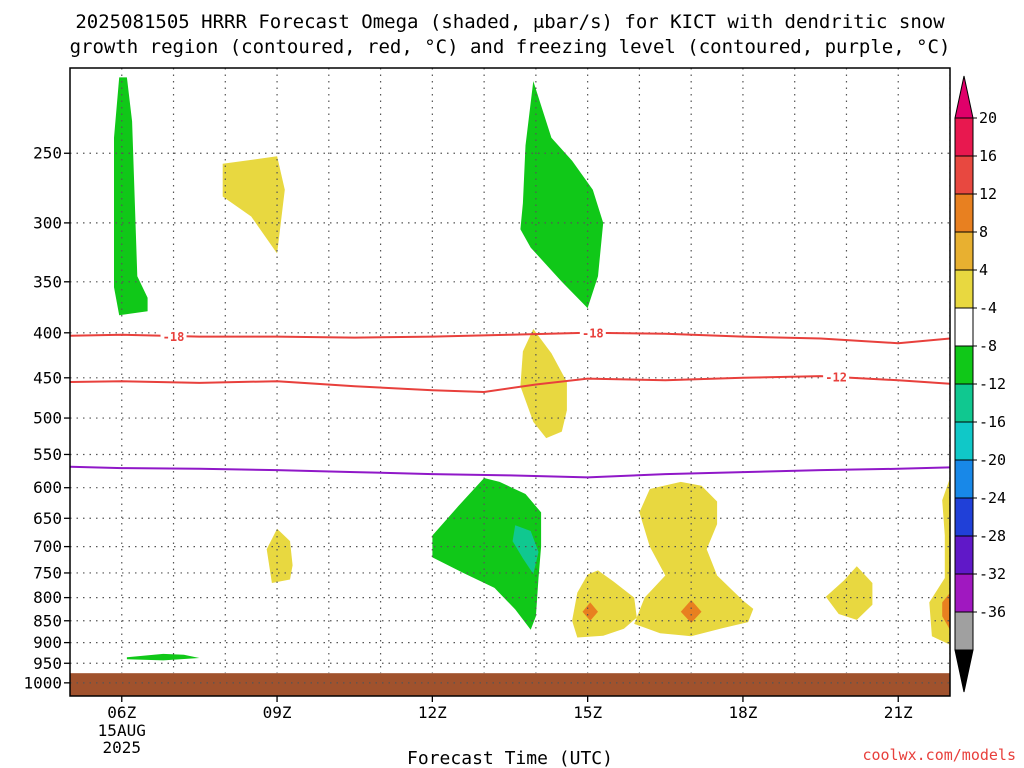 This screenshot has height=768, width=1024. I want to click on contour-label--12-1: -12, so click(836, 377).